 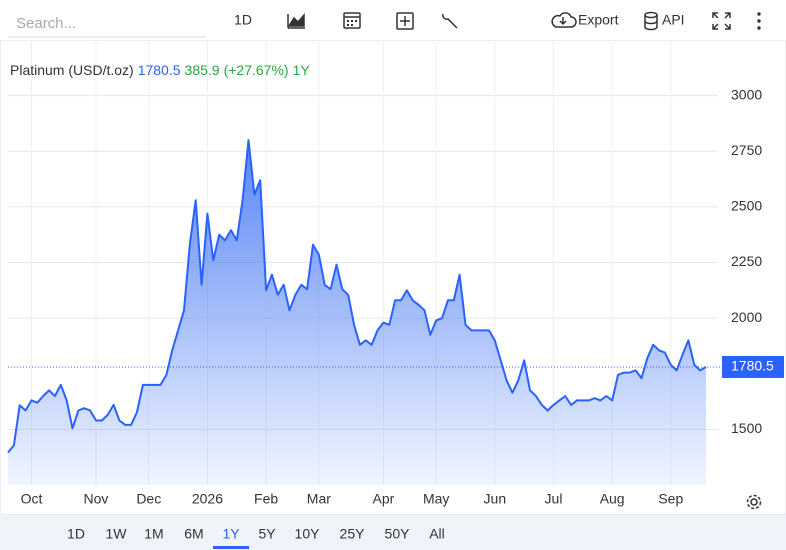 I want to click on x-tick-label: Apr, so click(x=383, y=499).